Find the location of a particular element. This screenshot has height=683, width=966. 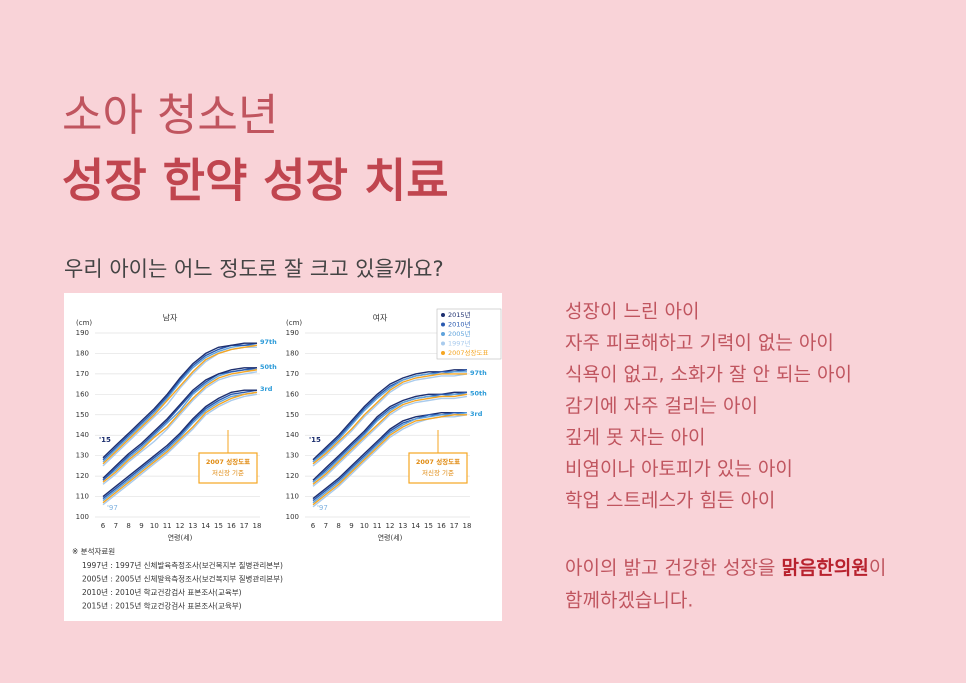

x-axis-label: 연령(세) is located at coordinates (390, 537).